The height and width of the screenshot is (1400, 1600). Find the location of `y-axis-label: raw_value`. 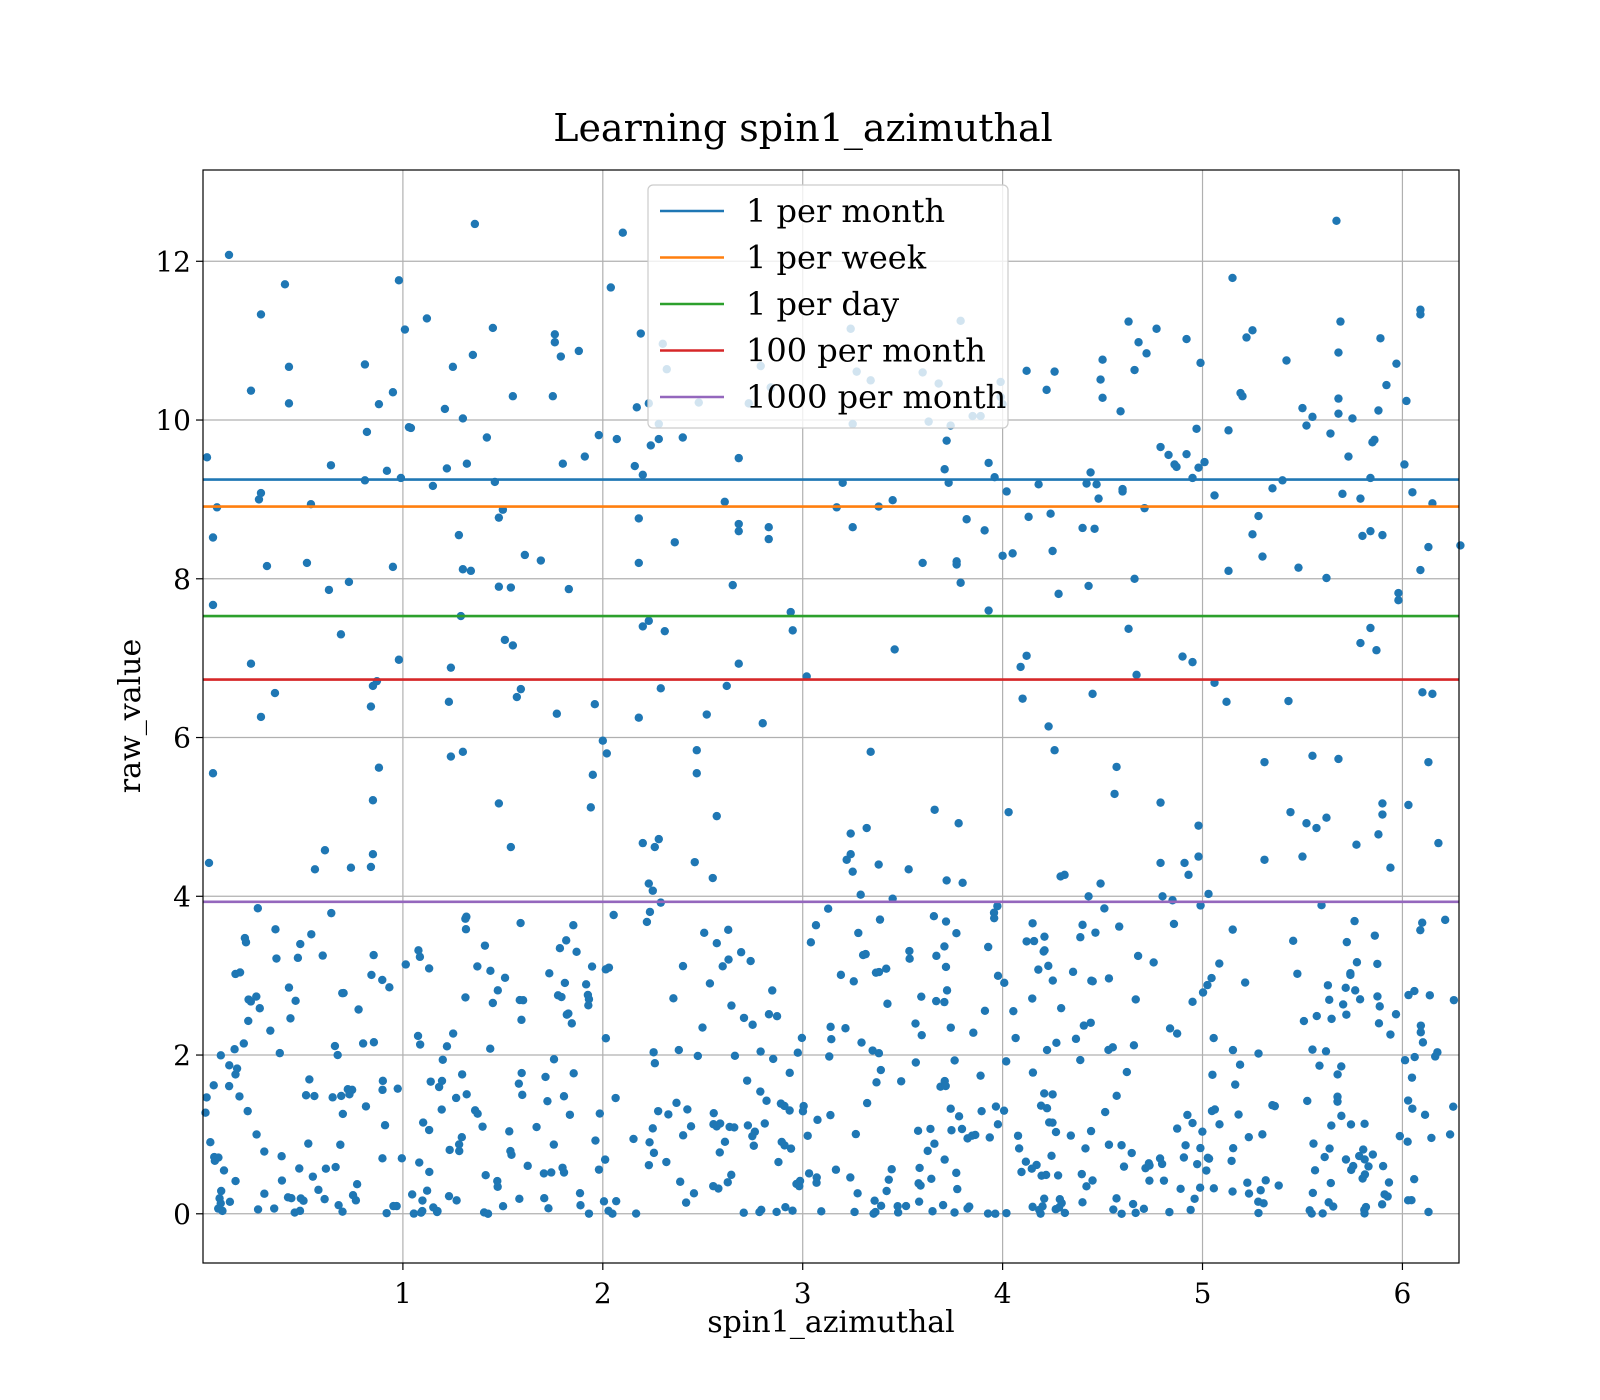

y-axis-label: raw_value is located at coordinates (130, 716).